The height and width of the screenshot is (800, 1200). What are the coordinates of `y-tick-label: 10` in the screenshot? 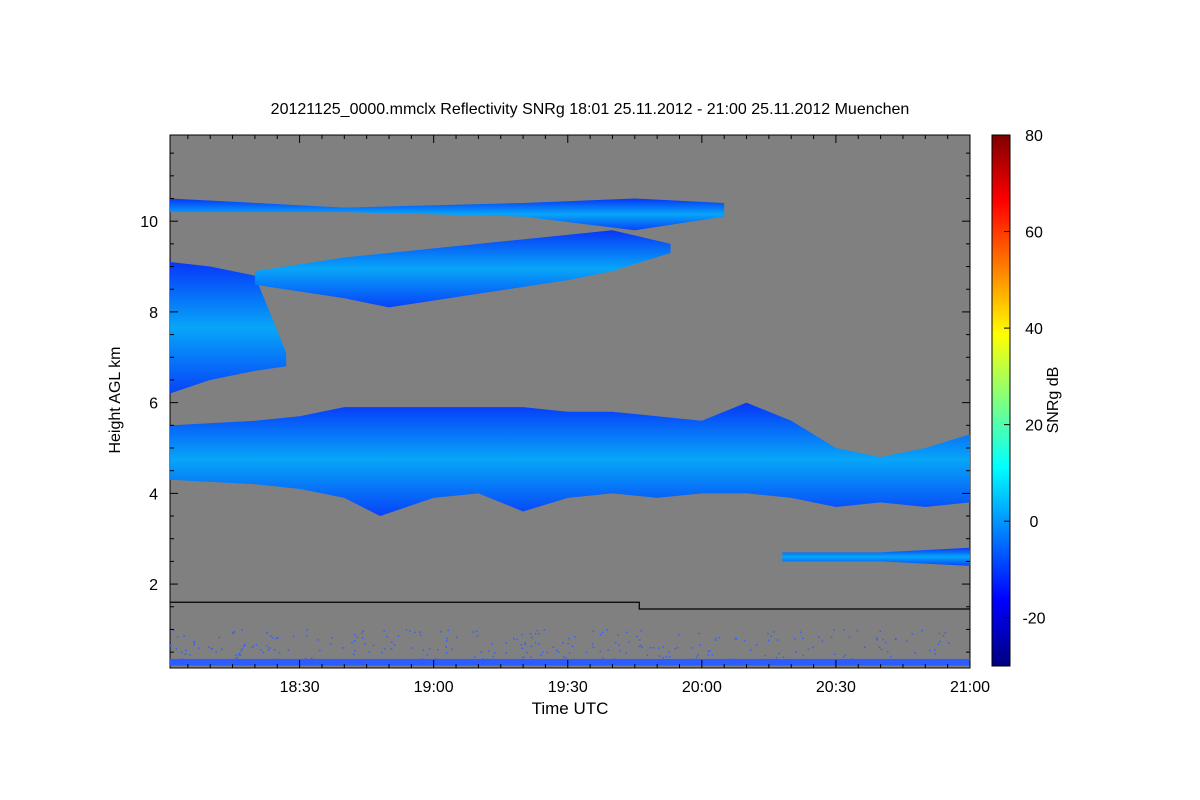 It's located at (149, 222).